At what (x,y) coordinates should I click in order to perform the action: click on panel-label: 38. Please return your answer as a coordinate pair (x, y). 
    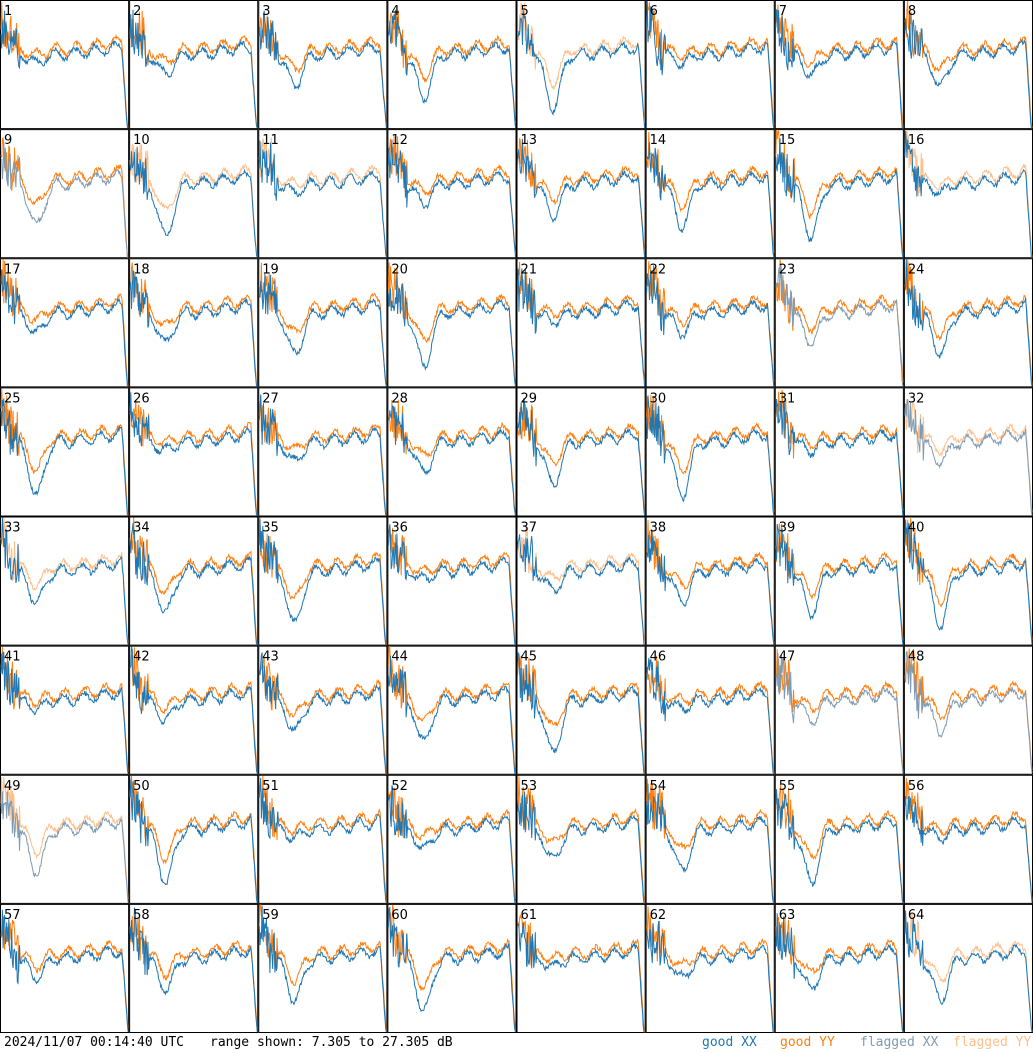
    Looking at the image, I should click on (658, 528).